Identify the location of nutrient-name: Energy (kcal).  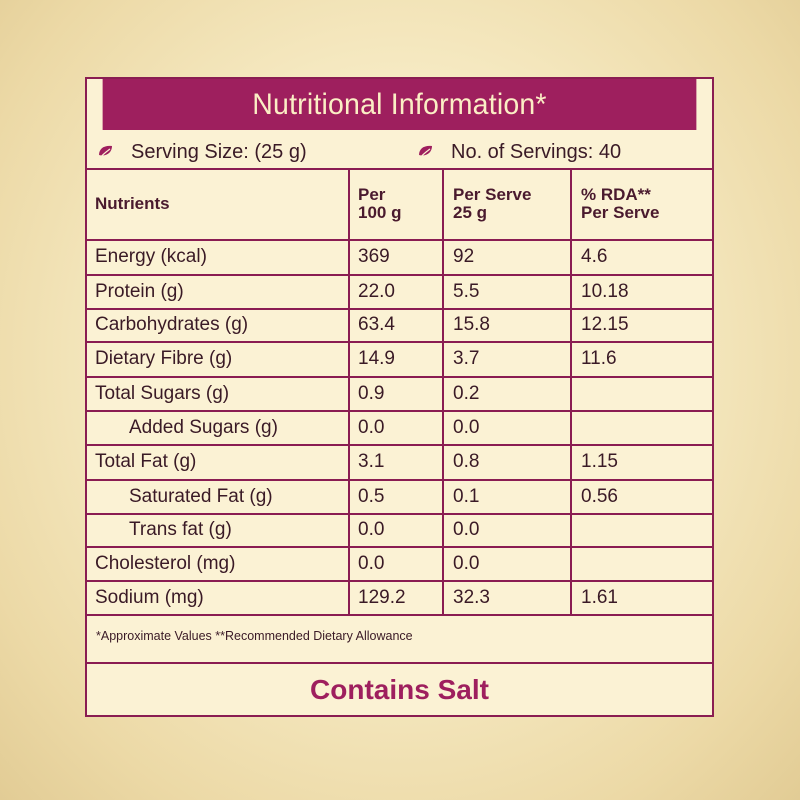
(151, 256).